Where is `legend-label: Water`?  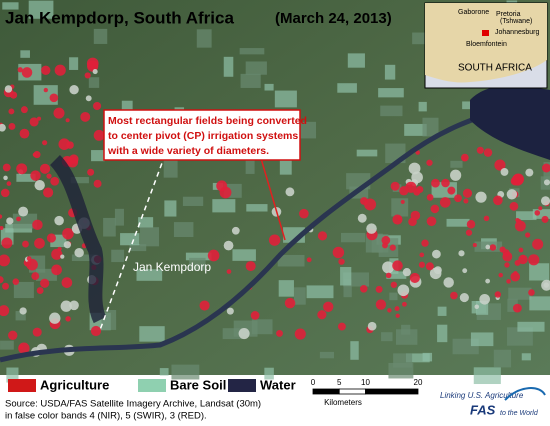 legend-label: Water is located at coordinates (278, 384).